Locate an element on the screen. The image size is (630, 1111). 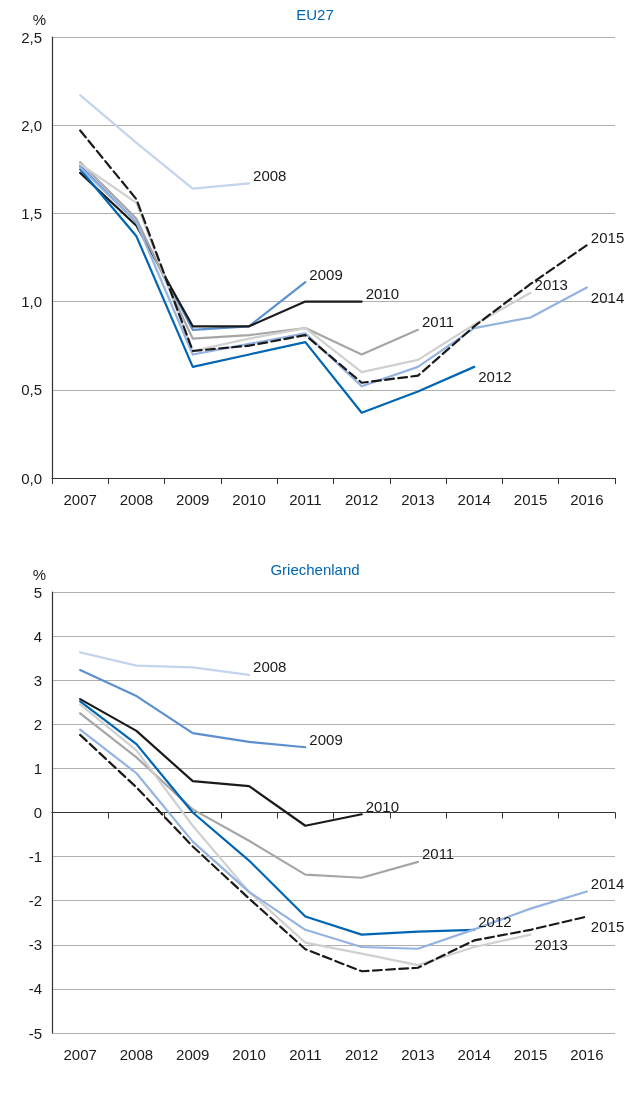
chart-title: Griechenland is located at coordinates (315, 569).